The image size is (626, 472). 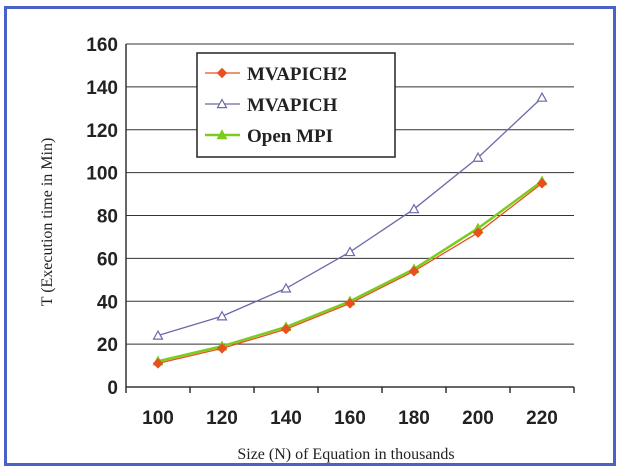 What do you see at coordinates (112, 388) in the screenshot?
I see `y-tick-label-0: 0` at bounding box center [112, 388].